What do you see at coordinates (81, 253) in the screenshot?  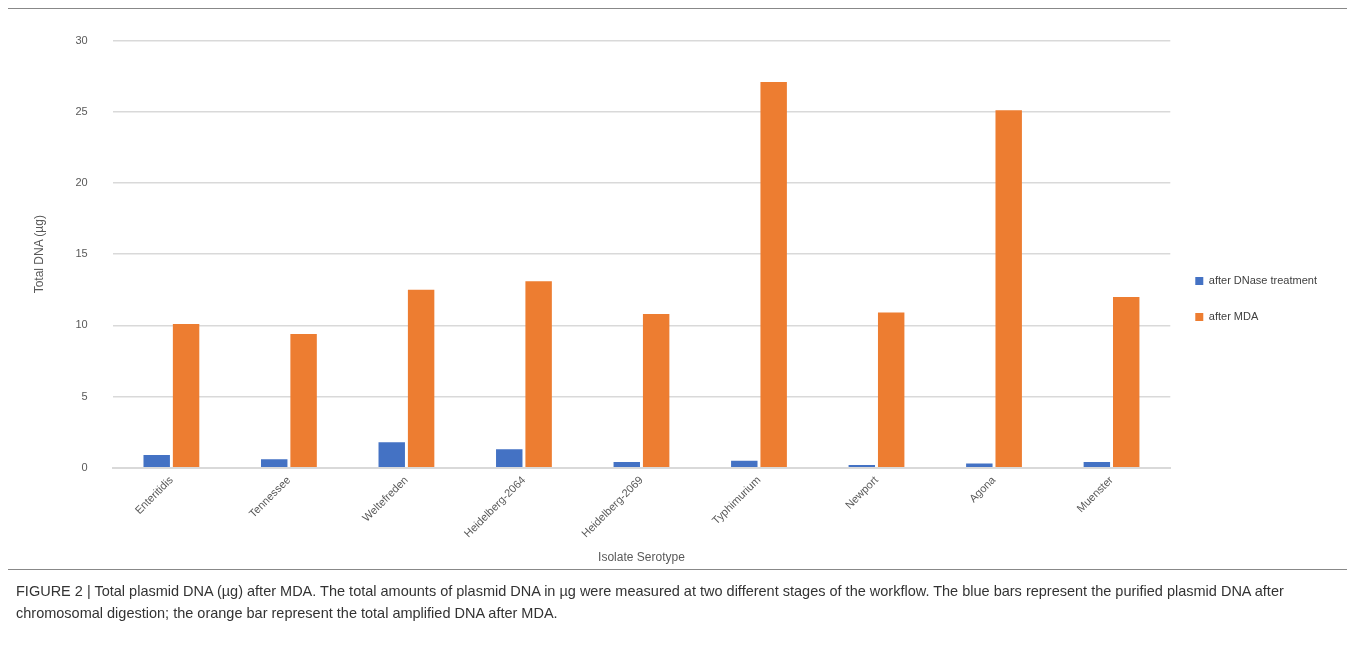 I see `y-tick-label: 15` at bounding box center [81, 253].